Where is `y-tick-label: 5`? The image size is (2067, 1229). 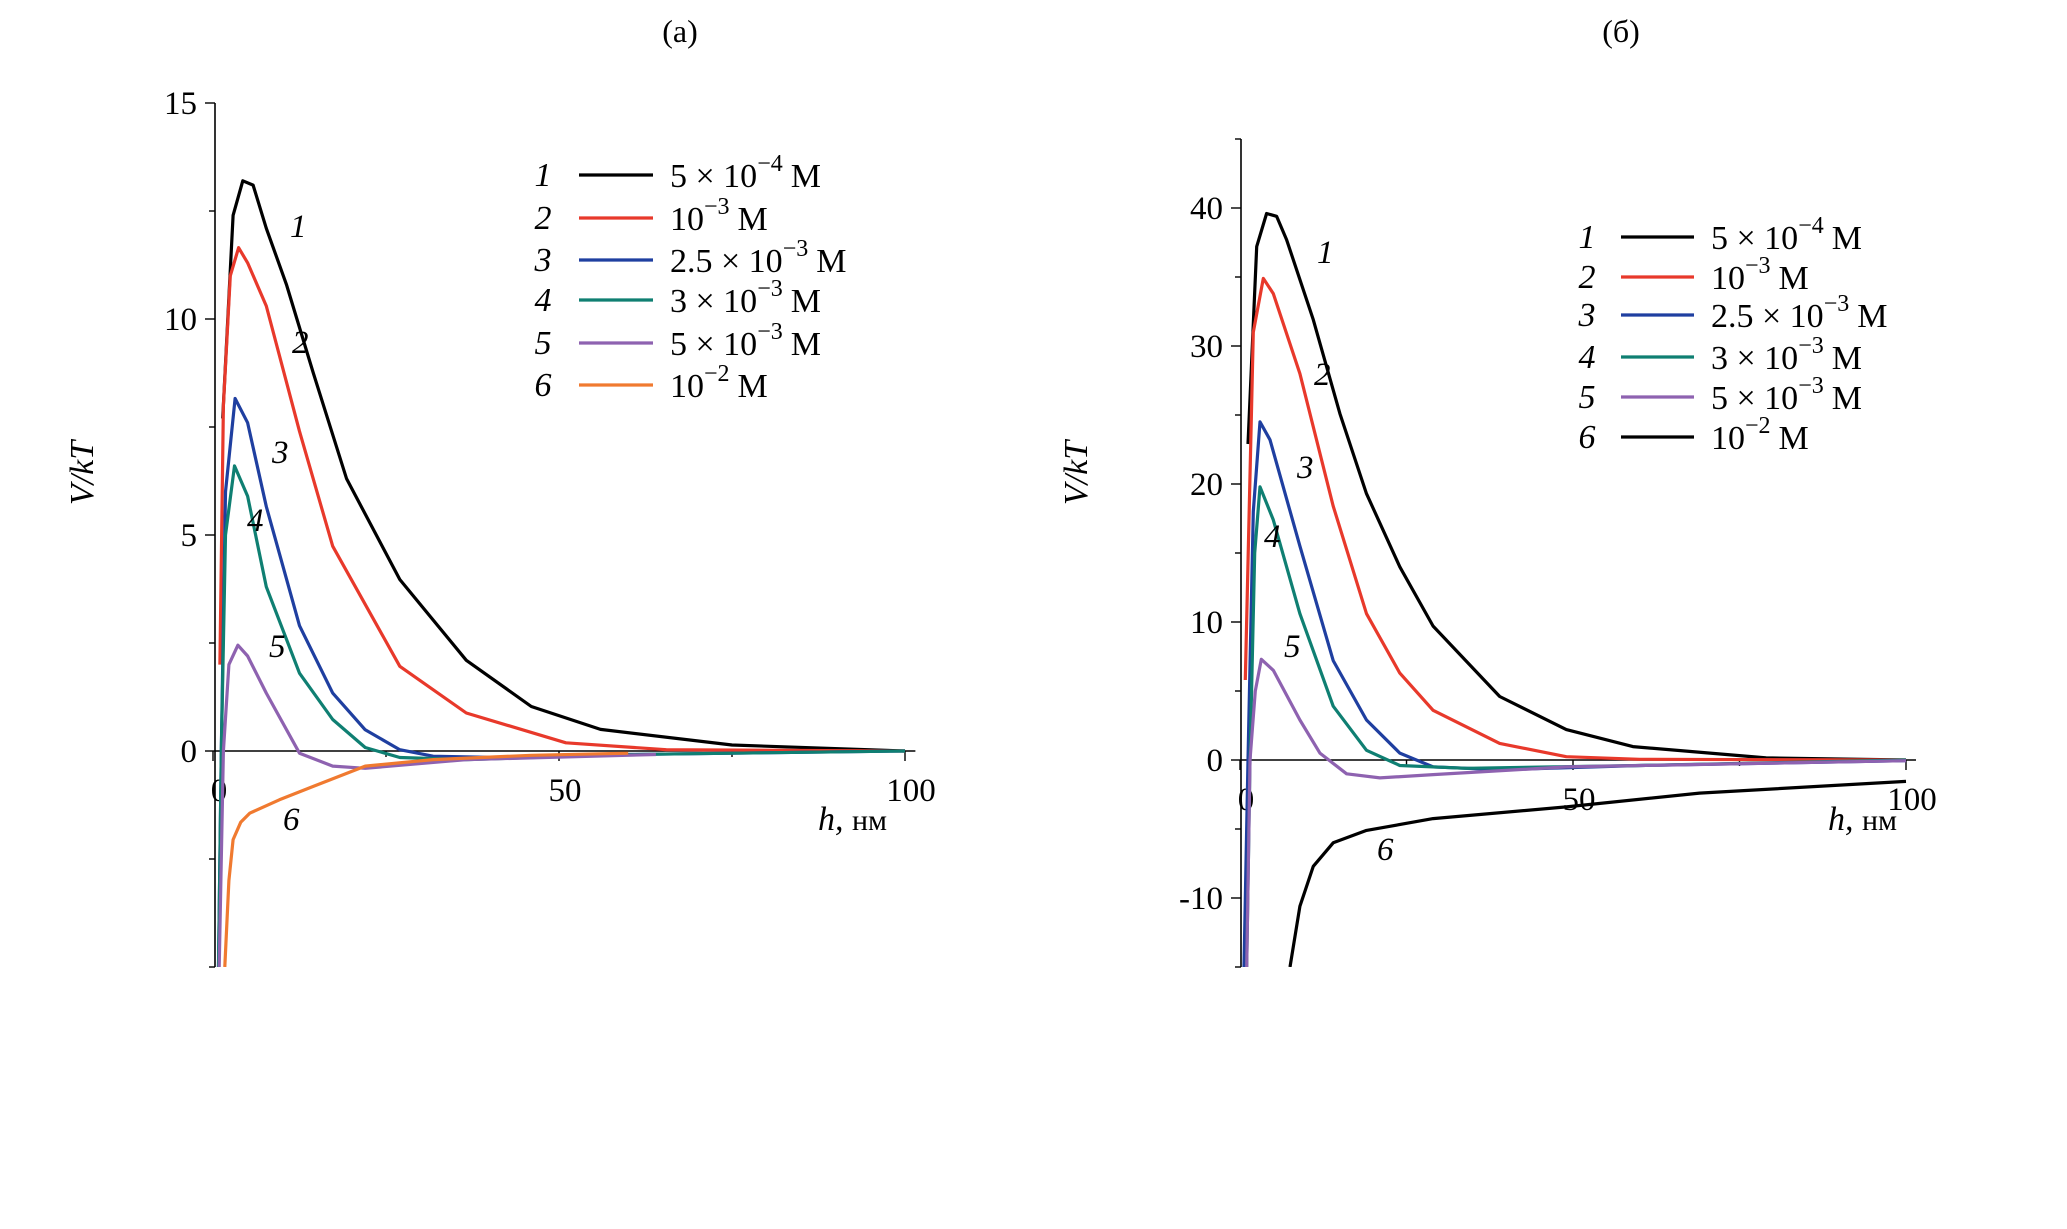
y-tick-label: 5 is located at coordinates (189, 536).